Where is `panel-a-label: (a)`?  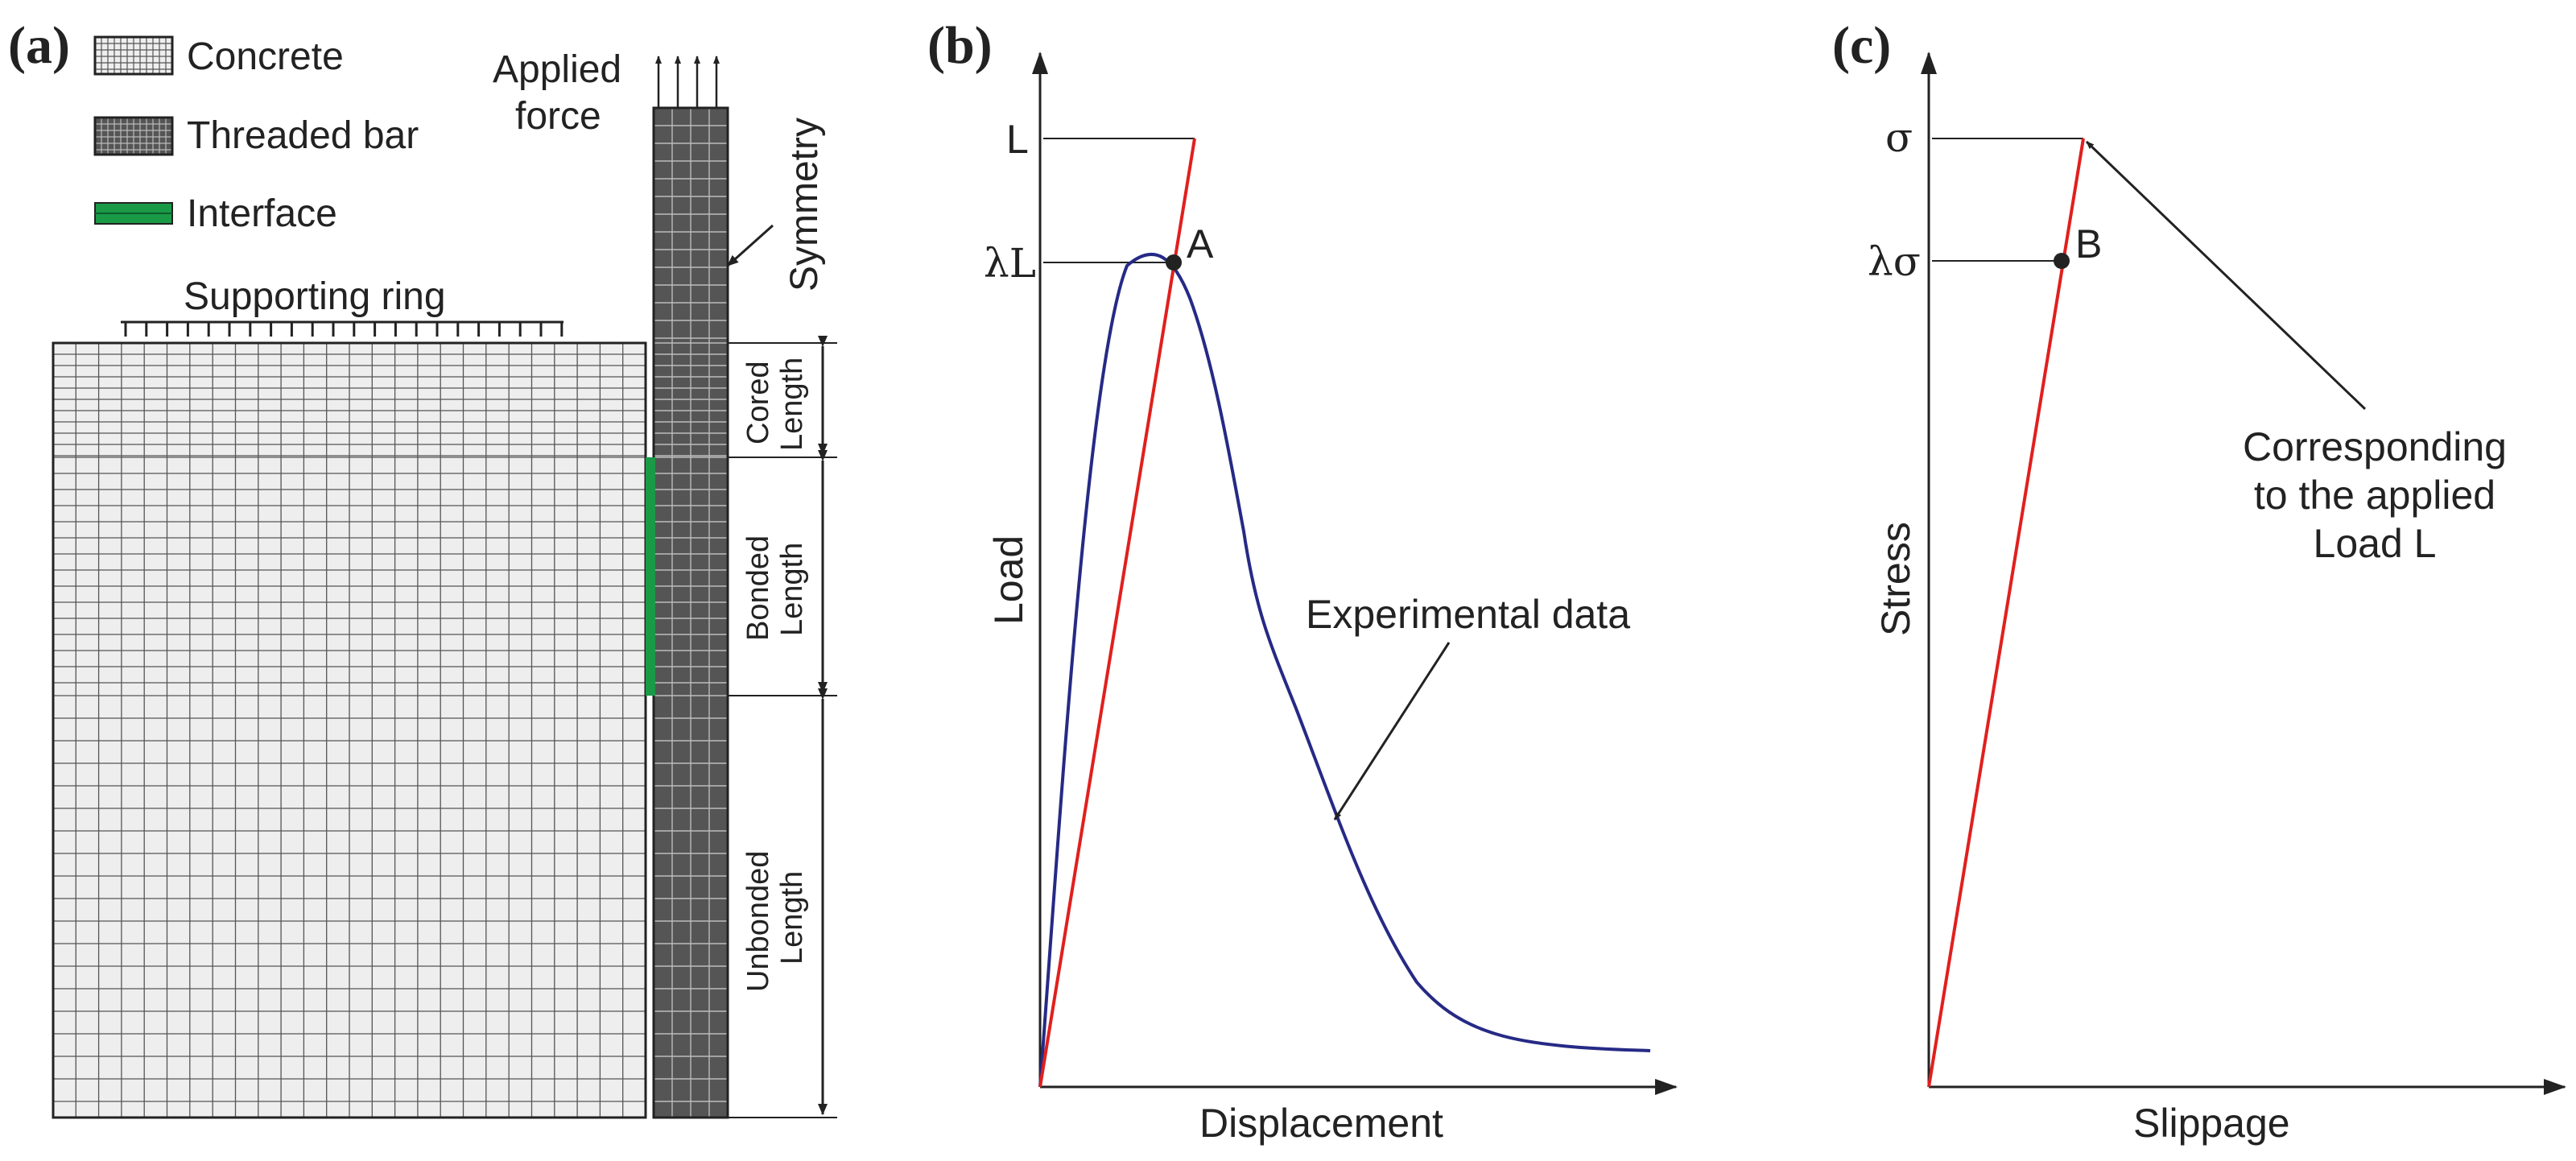
panel-a-label: (a) is located at coordinates (39, 46).